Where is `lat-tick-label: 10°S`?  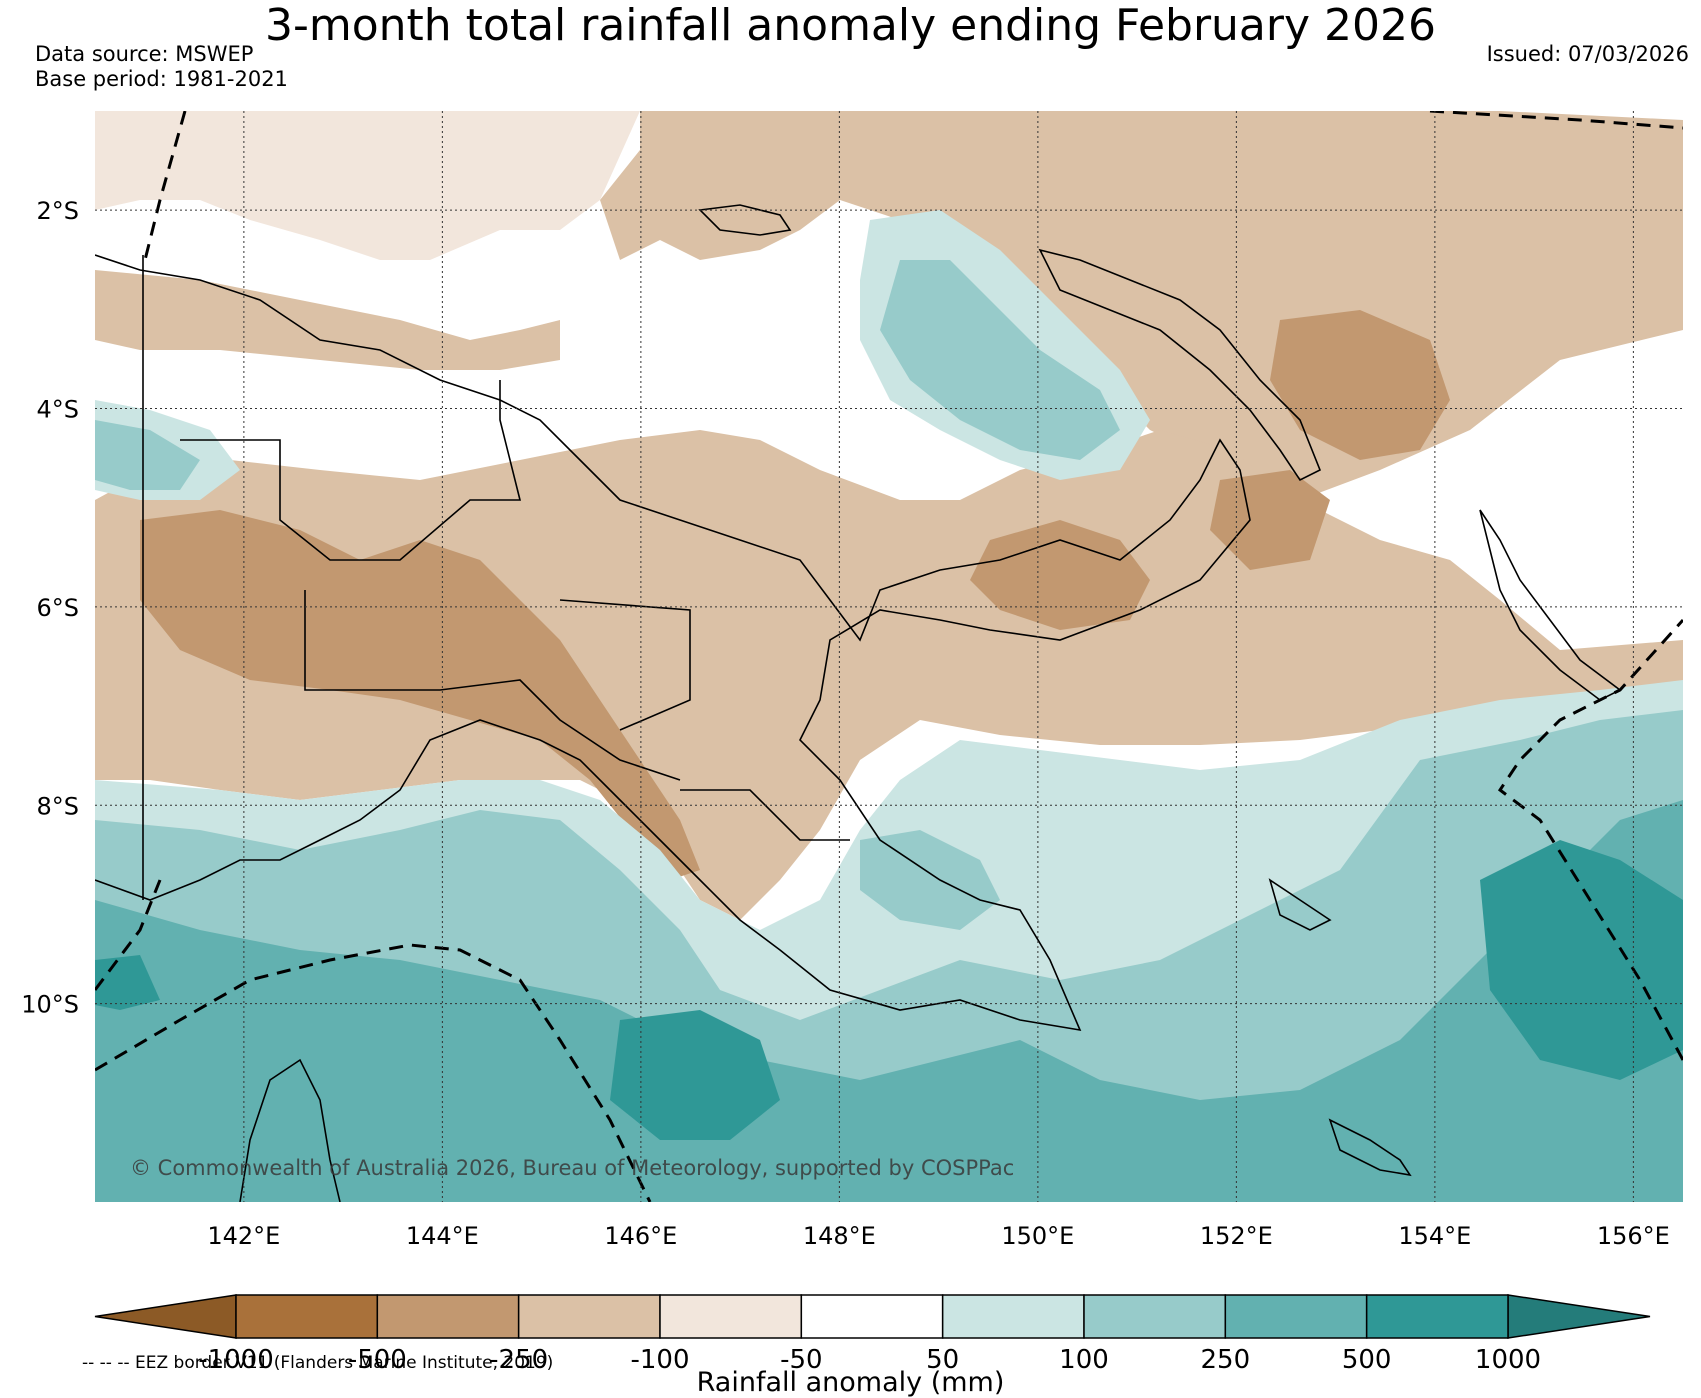
lat-tick-label: 10°S is located at coordinates (50, 1005).